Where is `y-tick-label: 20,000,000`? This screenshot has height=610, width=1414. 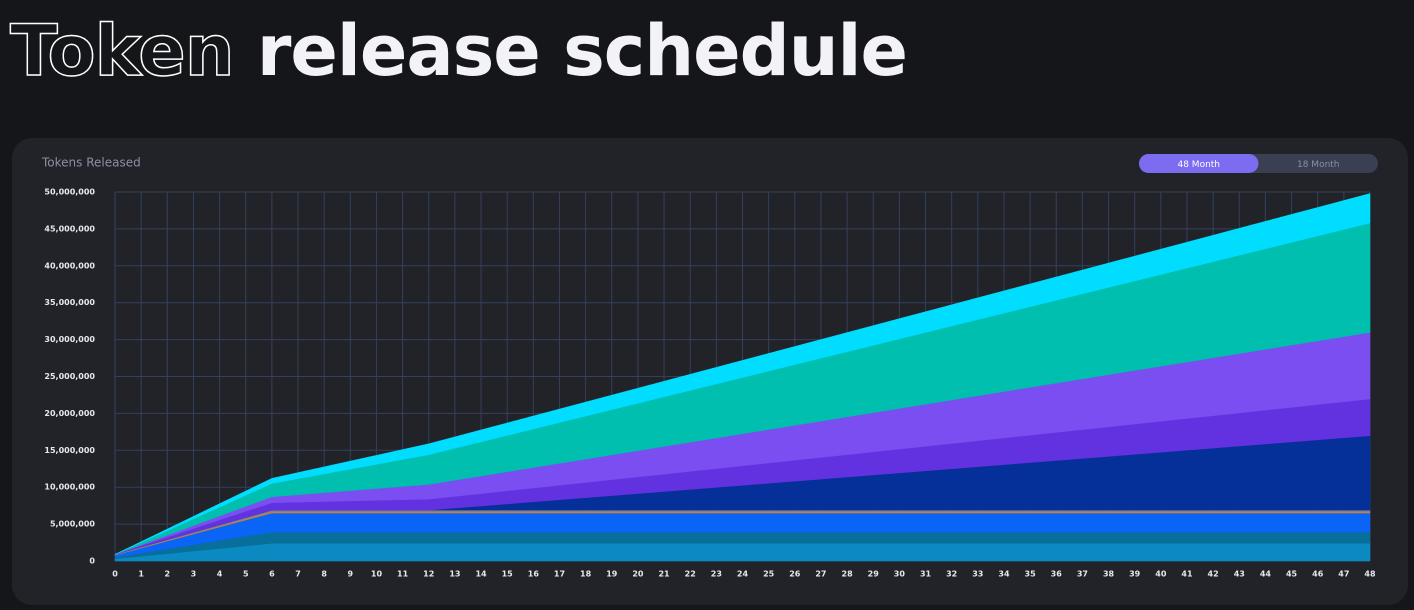 y-tick-label: 20,000,000 is located at coordinates (69, 413).